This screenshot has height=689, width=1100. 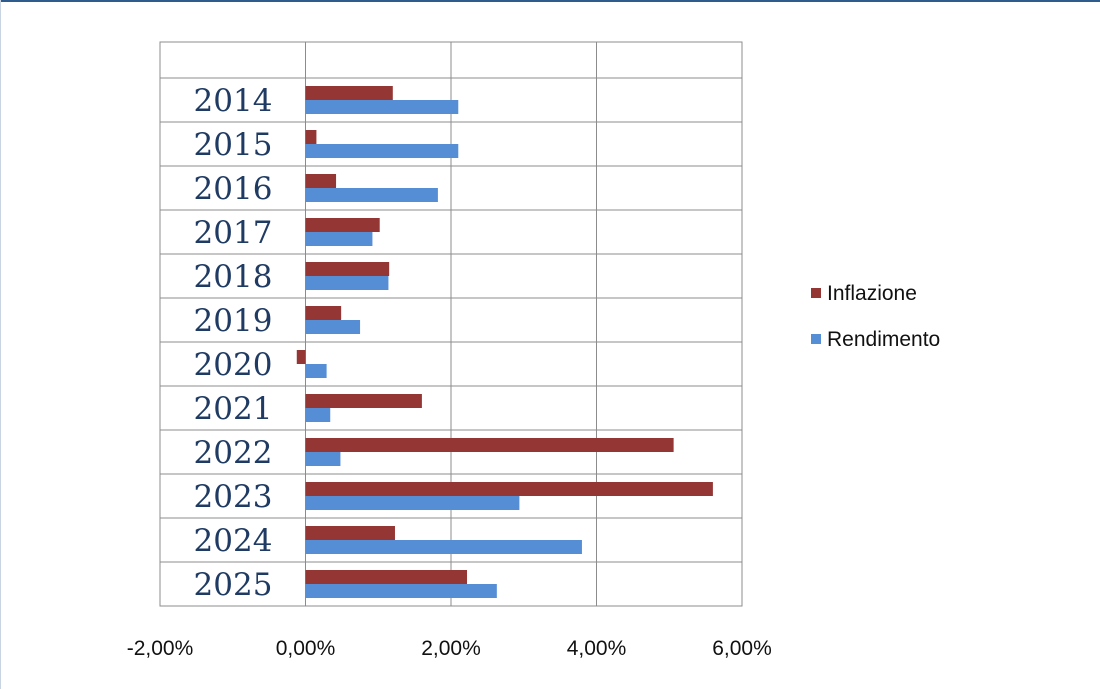 What do you see at coordinates (233, 145) in the screenshot?
I see `y-tick-label: 2015` at bounding box center [233, 145].